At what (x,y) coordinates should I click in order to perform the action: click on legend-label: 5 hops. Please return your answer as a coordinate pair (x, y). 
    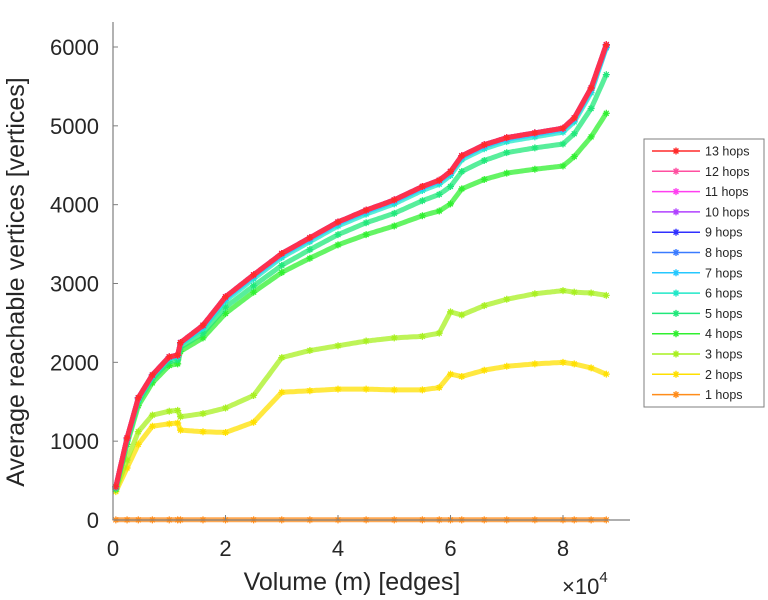
    Looking at the image, I should click on (724, 314).